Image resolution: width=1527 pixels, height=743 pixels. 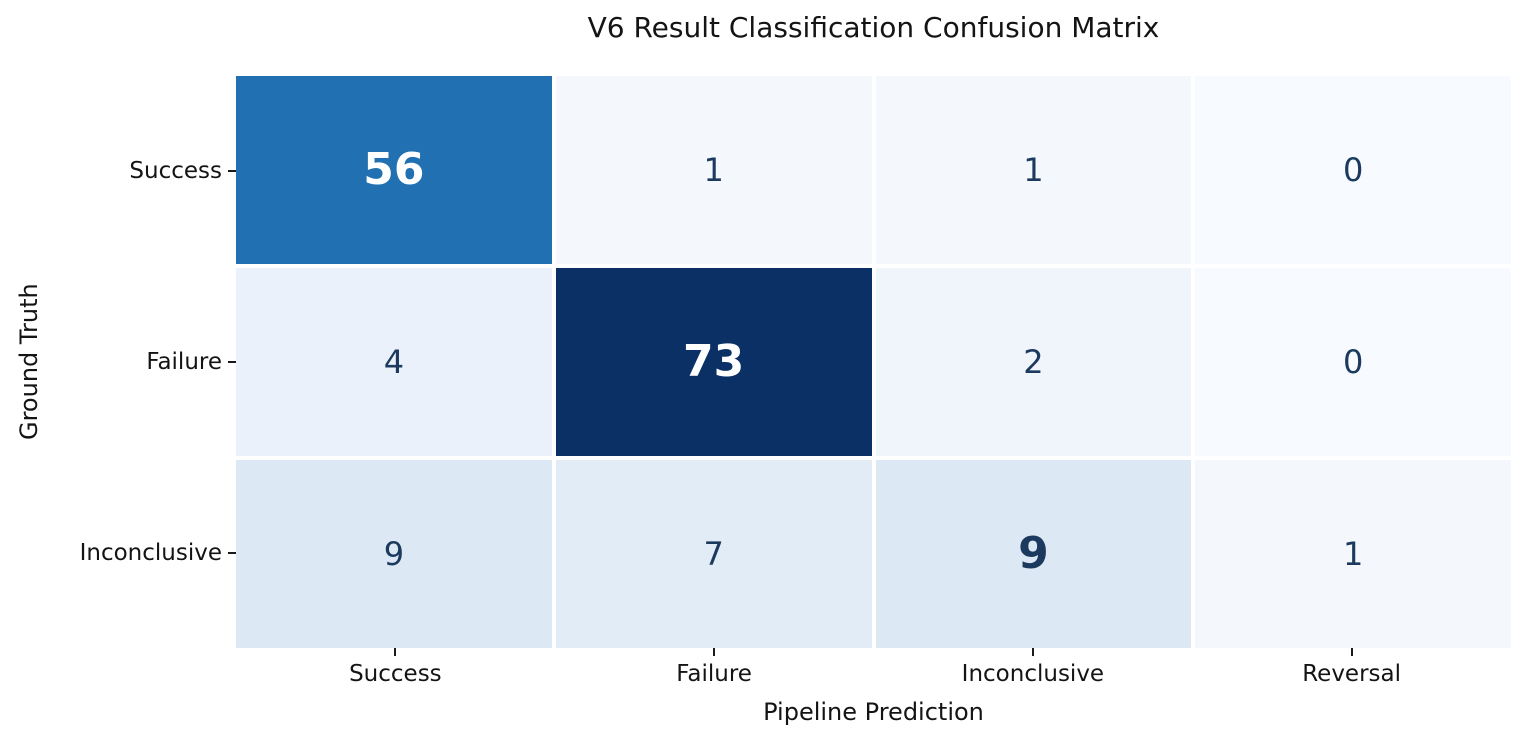 I want to click on y-tick-label: Failure, so click(x=184, y=362).